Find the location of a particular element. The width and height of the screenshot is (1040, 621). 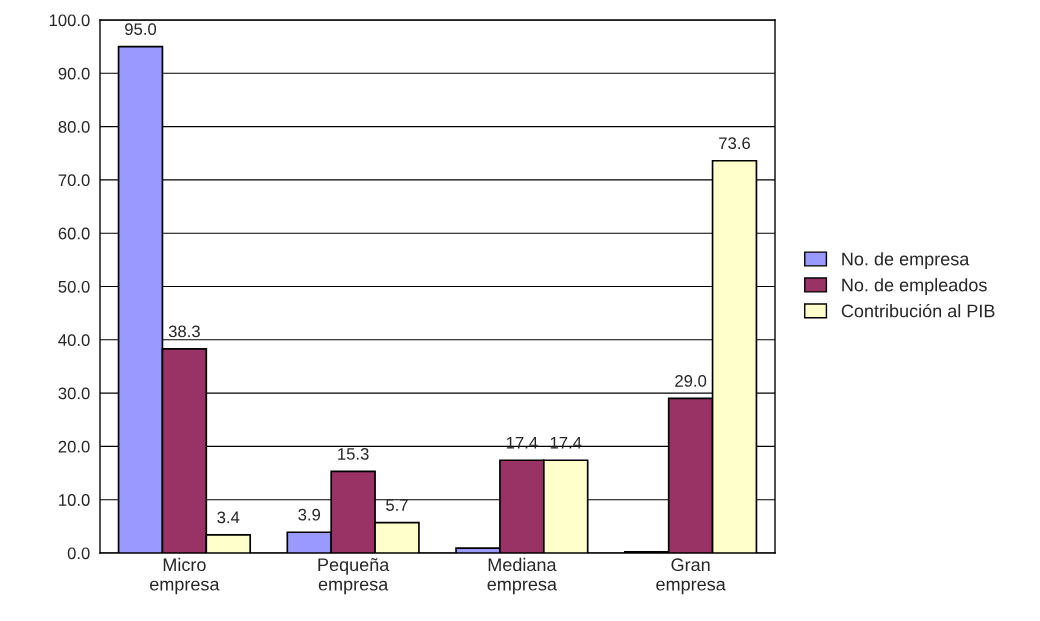

y-tick-label: 70.0 is located at coordinates (74, 180).